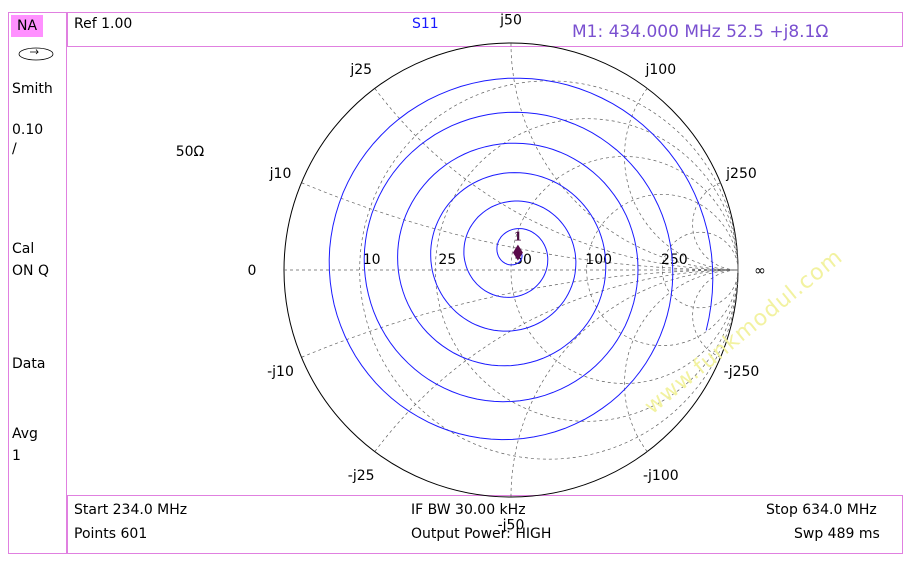  What do you see at coordinates (661, 70) in the screenshot?
I see `tick-label-x-pos-100: j100` at bounding box center [661, 70].